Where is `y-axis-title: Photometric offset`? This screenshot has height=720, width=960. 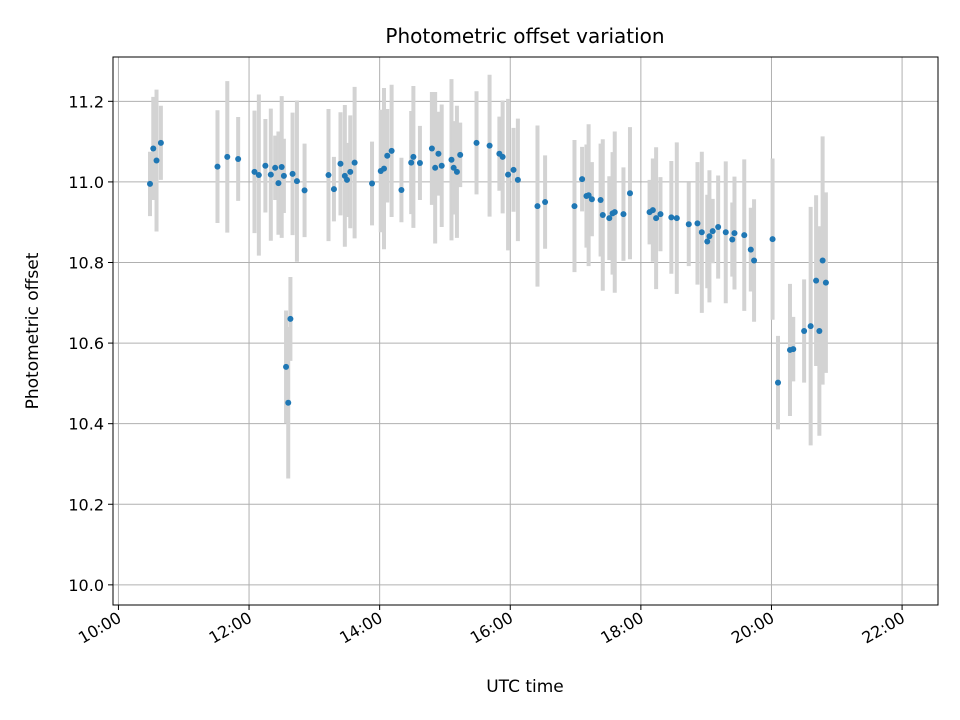 y-axis-title: Photometric offset is located at coordinates (33, 330).